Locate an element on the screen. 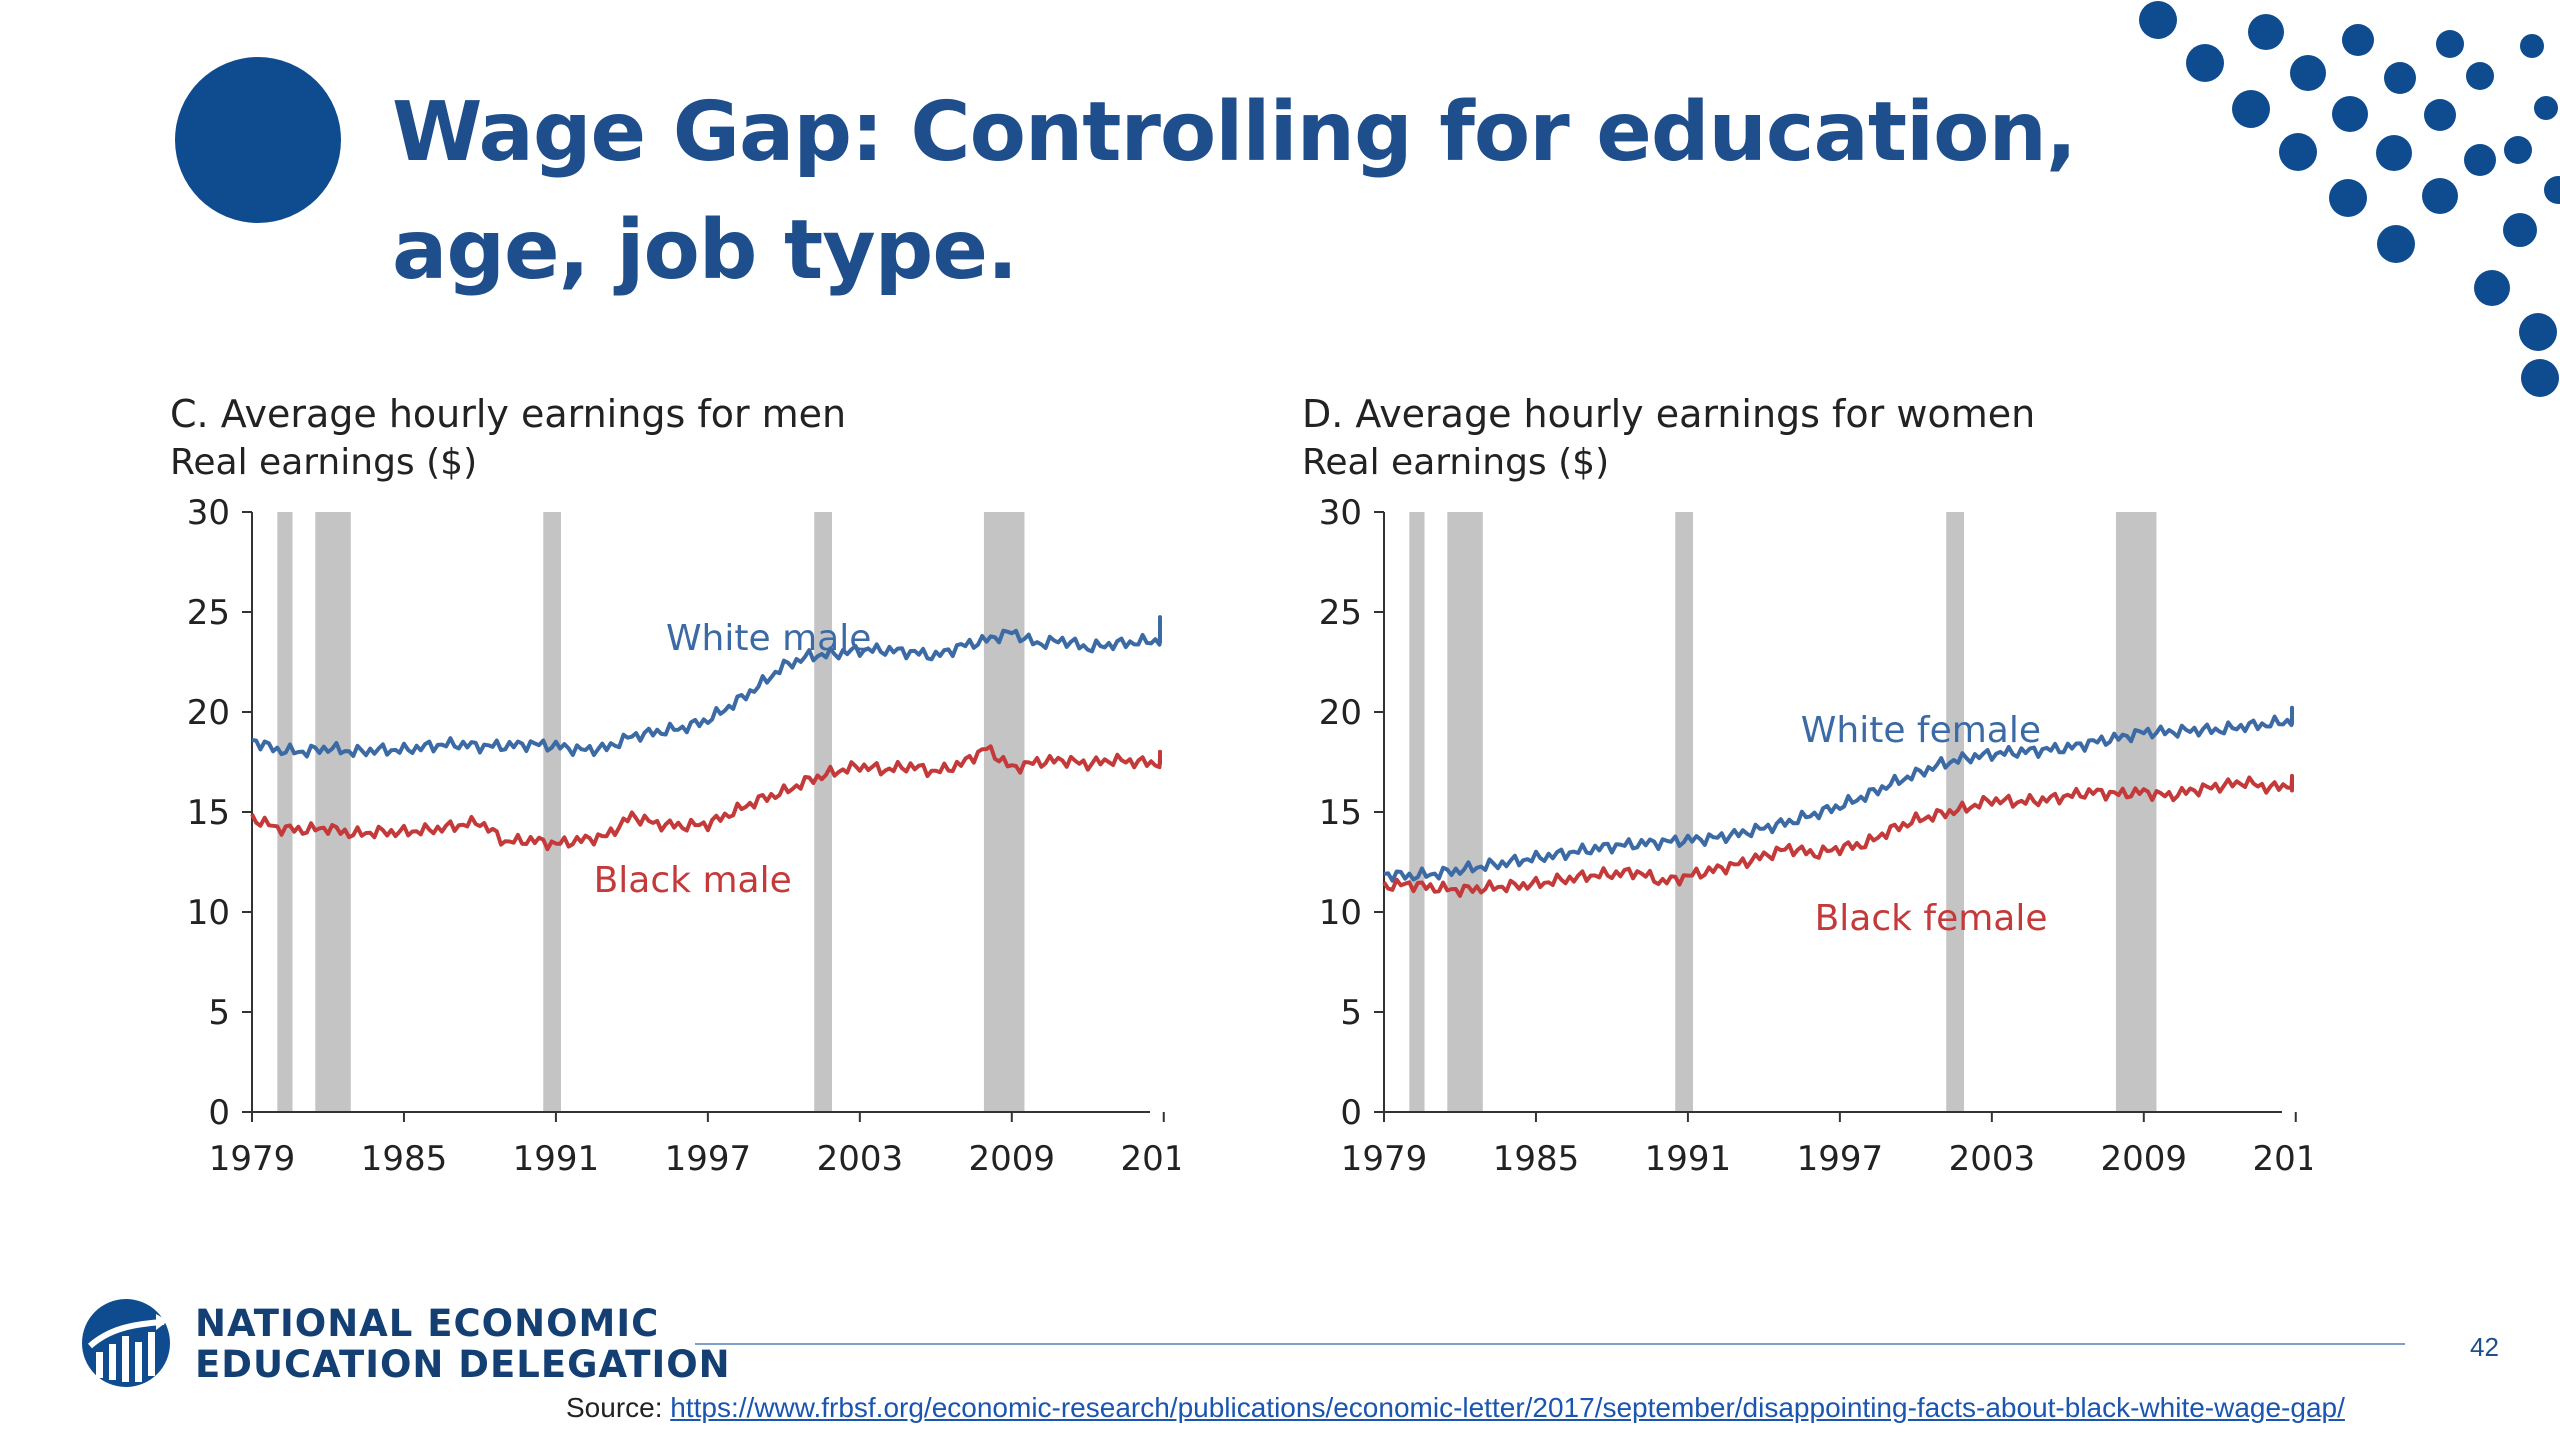 The height and width of the screenshot is (1440, 2560). women-y-tick-label-5: 5 is located at coordinates (1351, 1013).